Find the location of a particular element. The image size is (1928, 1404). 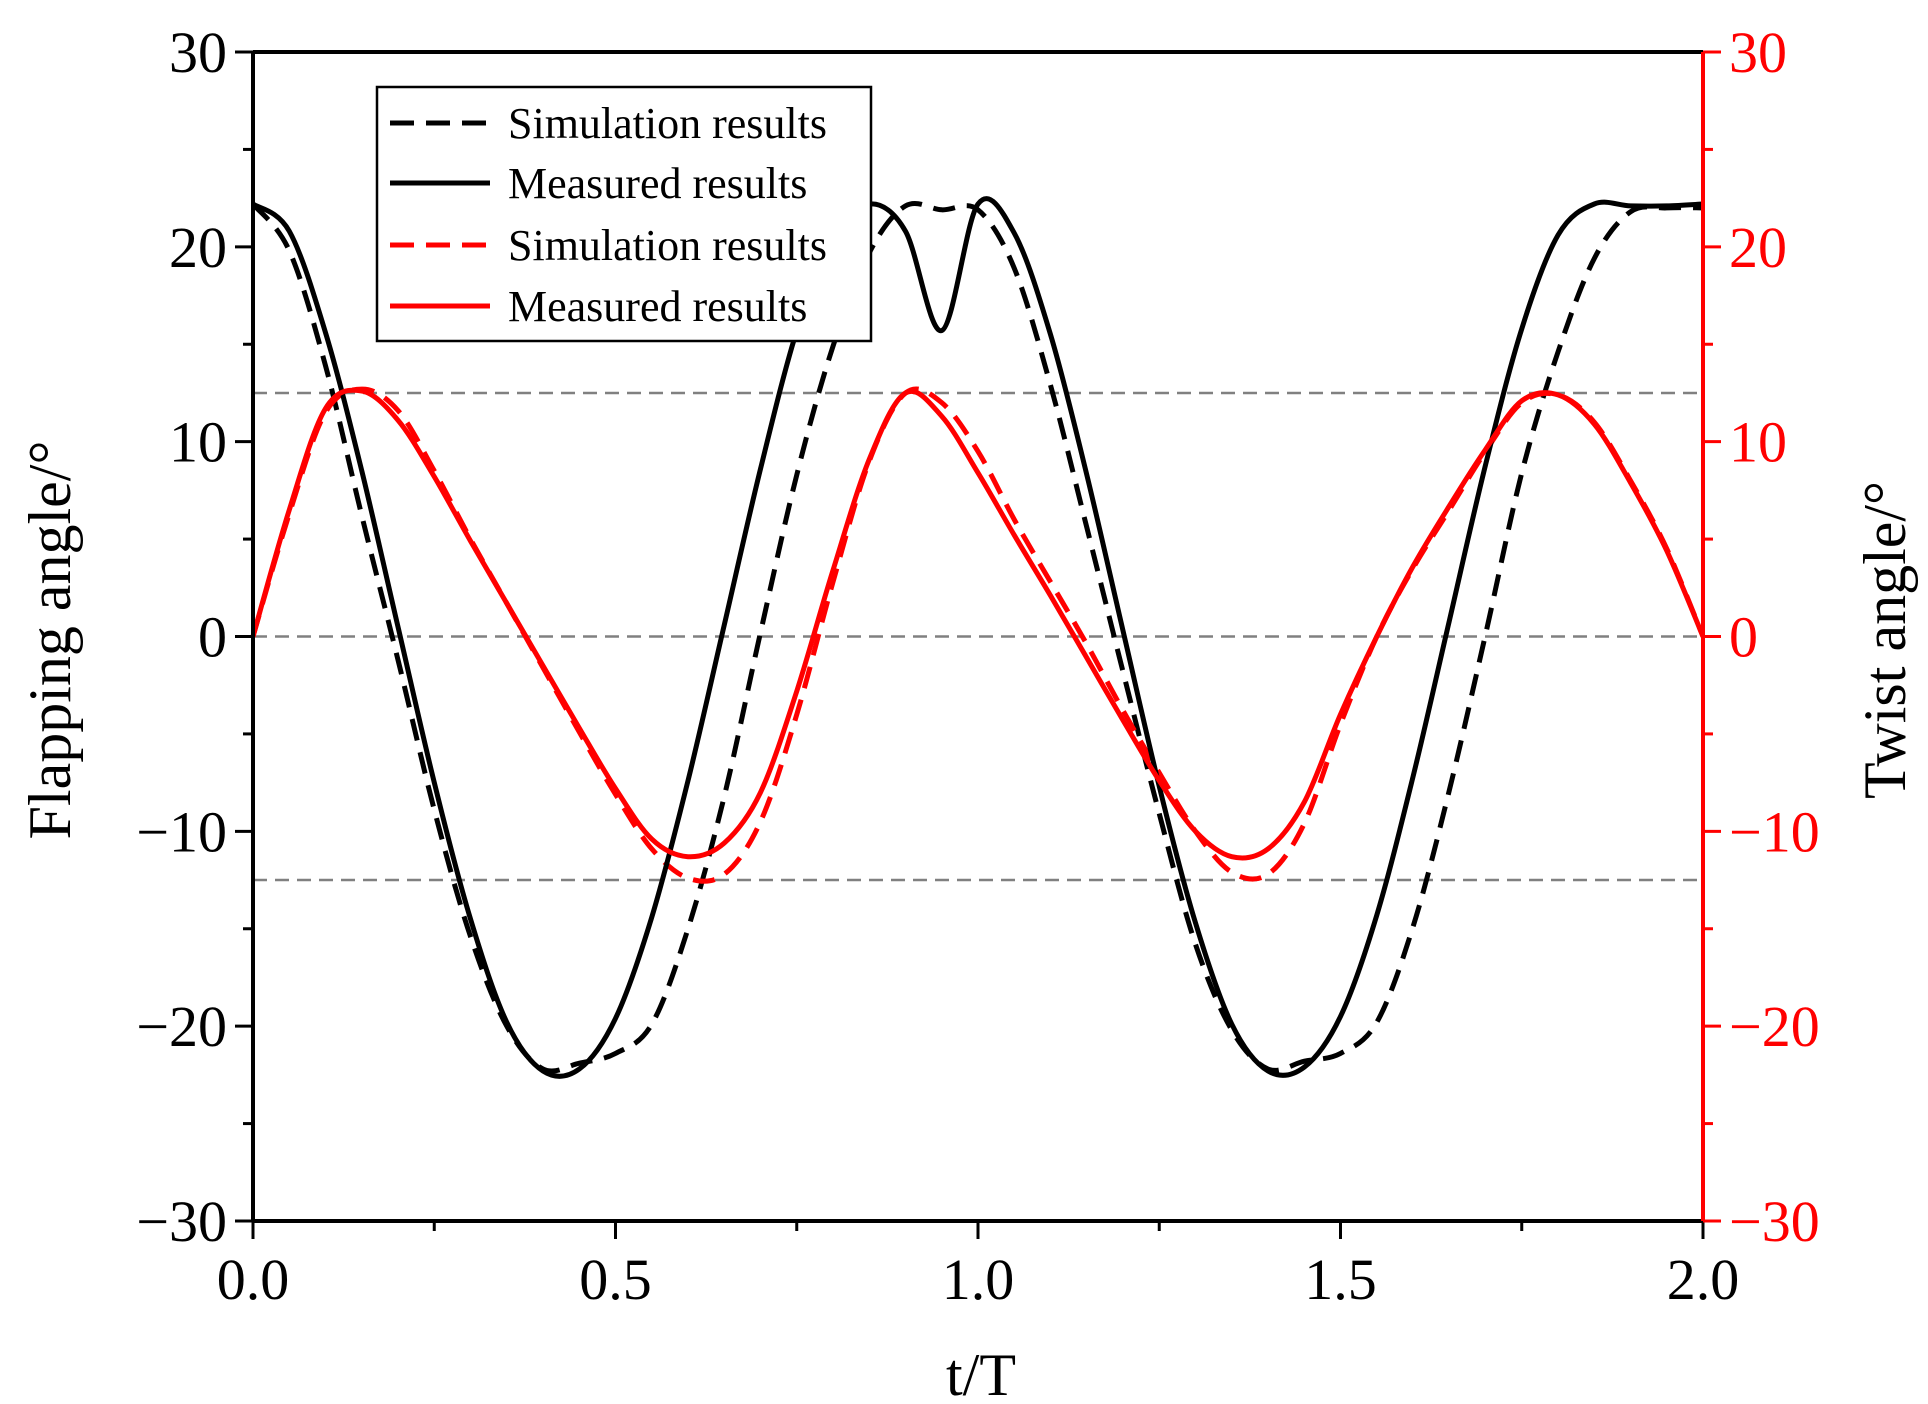

legend-box is located at coordinates (624, 214).